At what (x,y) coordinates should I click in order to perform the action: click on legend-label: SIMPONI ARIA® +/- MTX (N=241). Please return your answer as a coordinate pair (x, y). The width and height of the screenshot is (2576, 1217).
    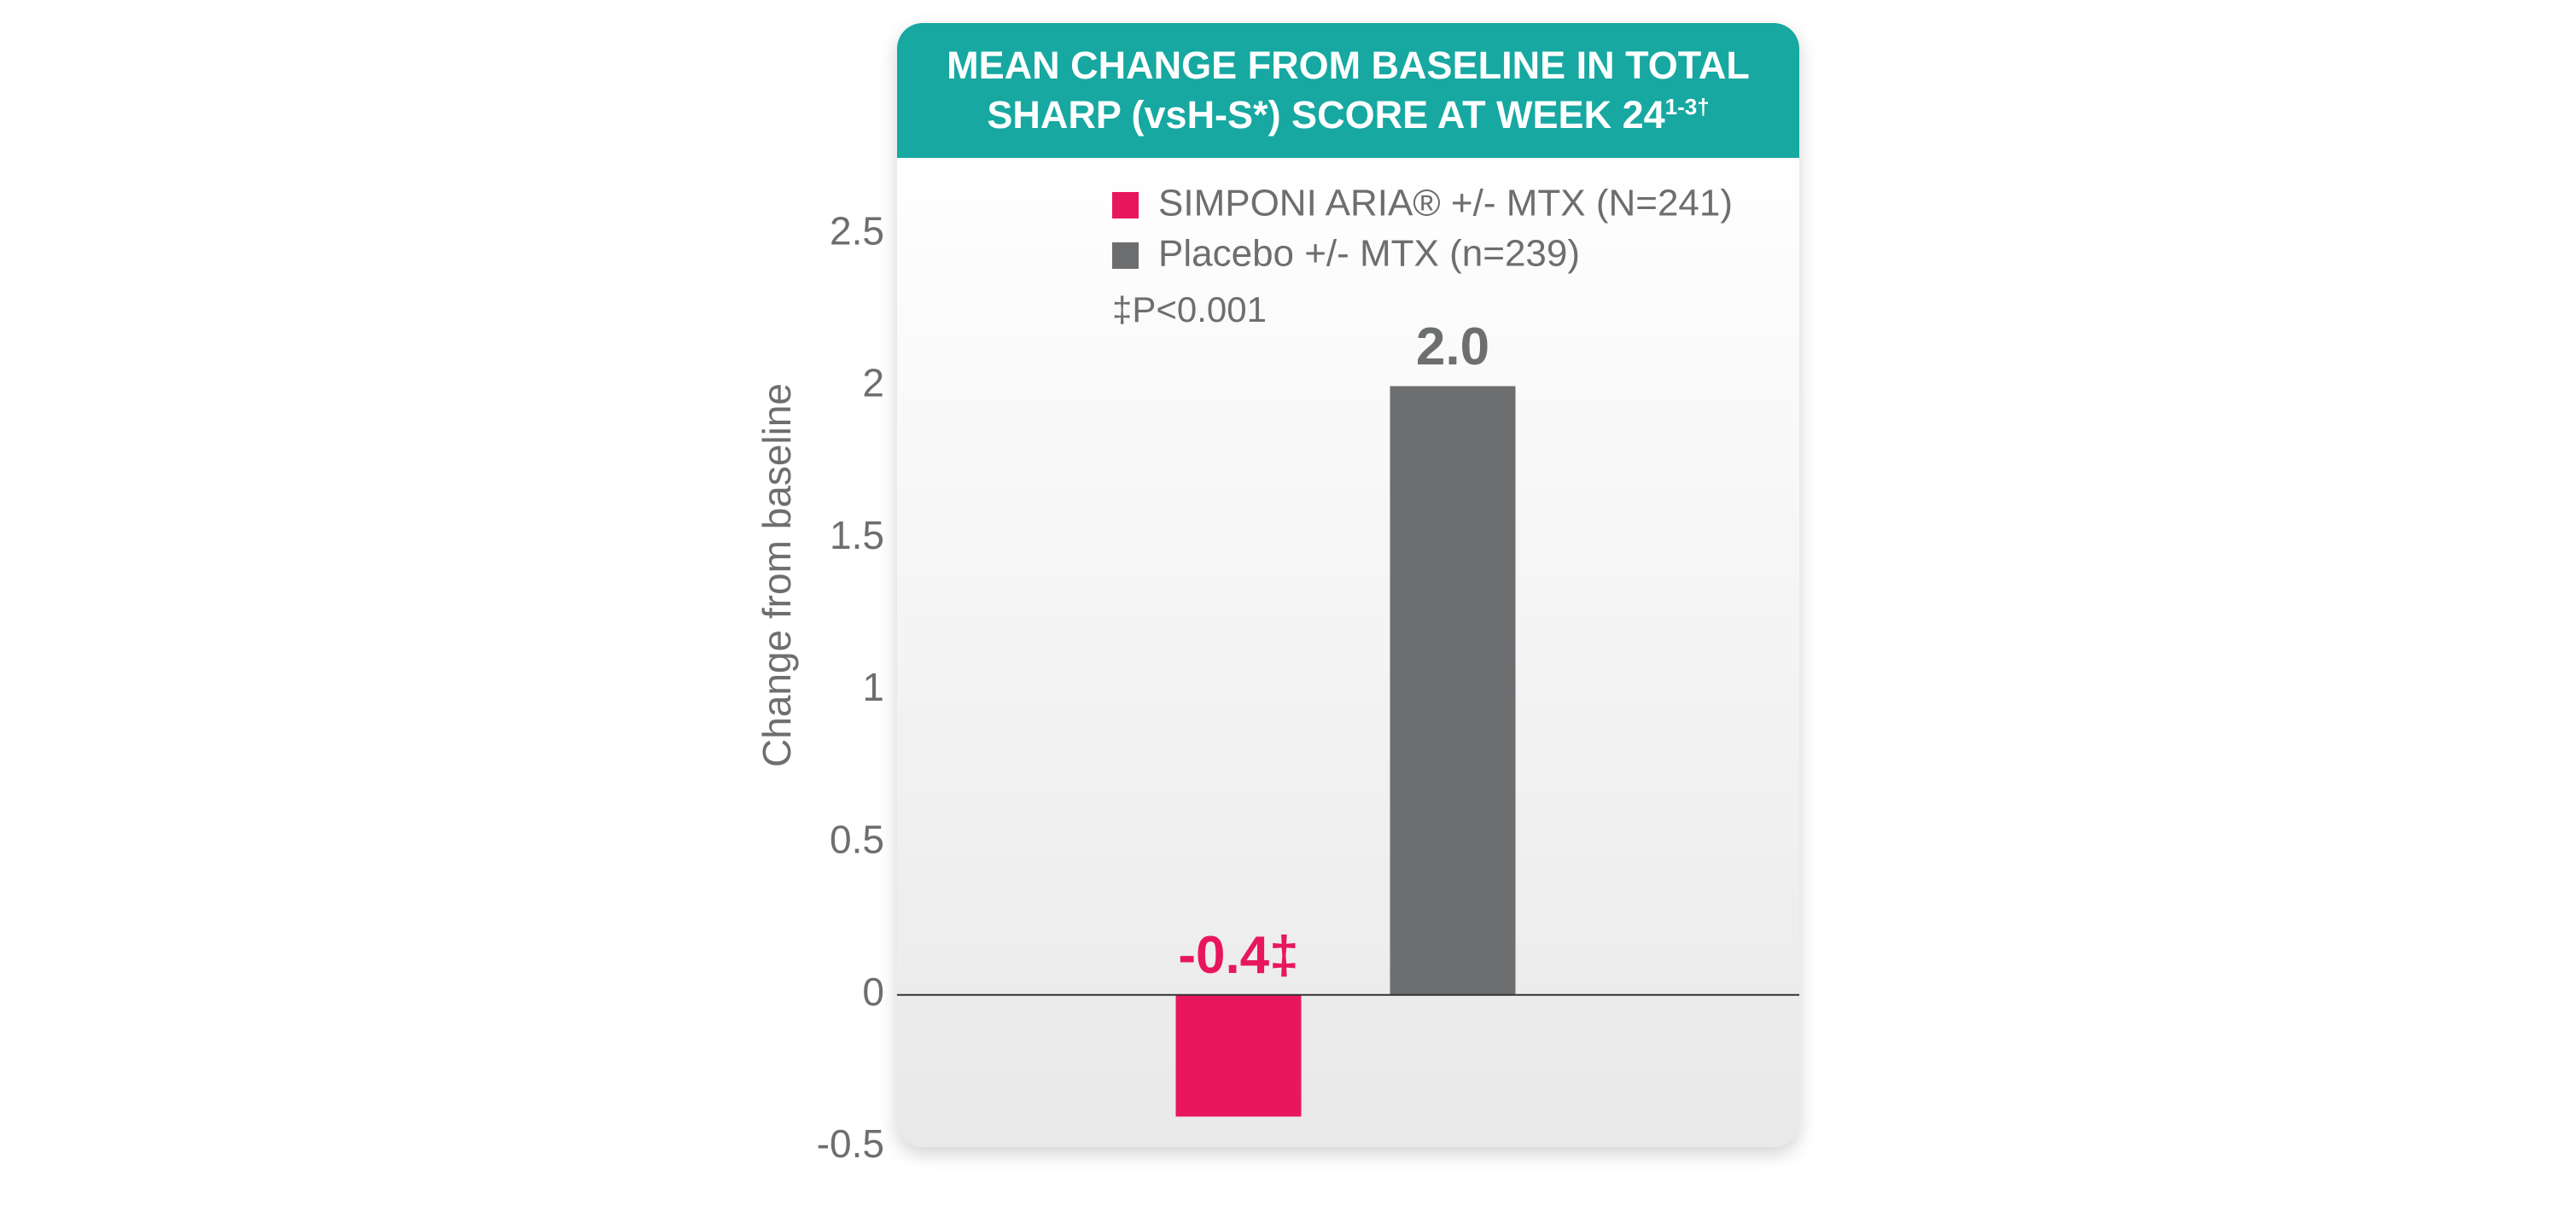
    Looking at the image, I should click on (1445, 203).